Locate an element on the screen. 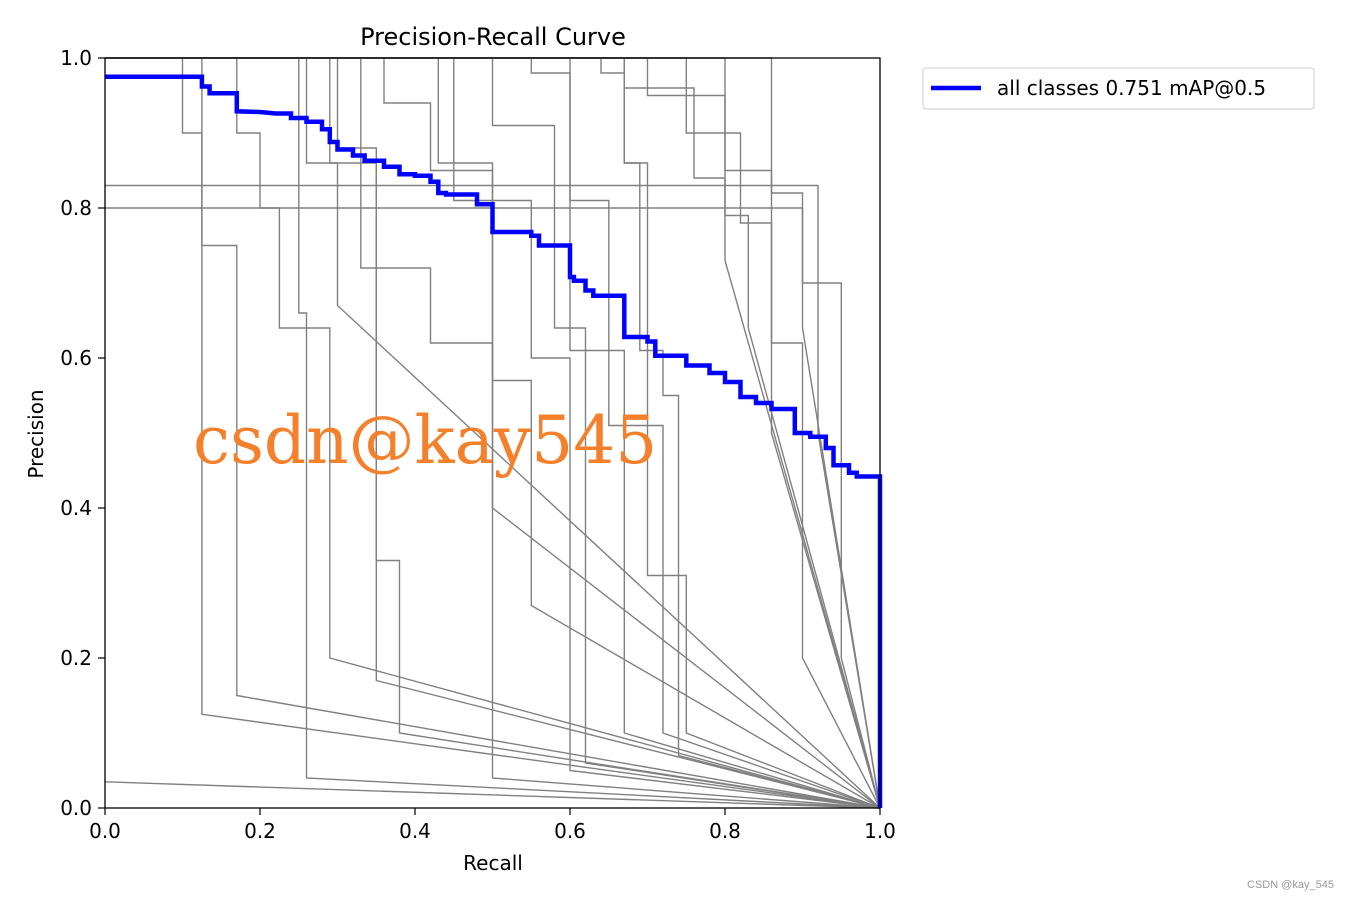  y-axis-ticks: 0.0 0.2 0.4 0.6 0.8 1.0 is located at coordinates (82, 433).